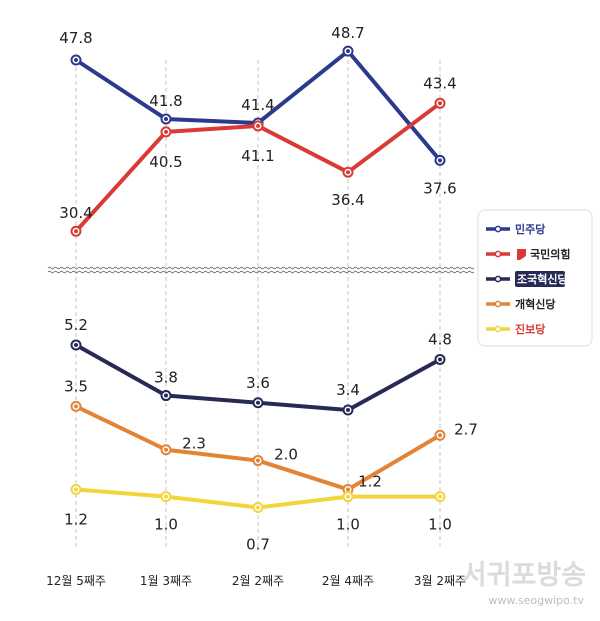 The height and width of the screenshot is (621, 600). What do you see at coordinates (530, 229) in the screenshot?
I see `legend-label: 민주당` at bounding box center [530, 229].